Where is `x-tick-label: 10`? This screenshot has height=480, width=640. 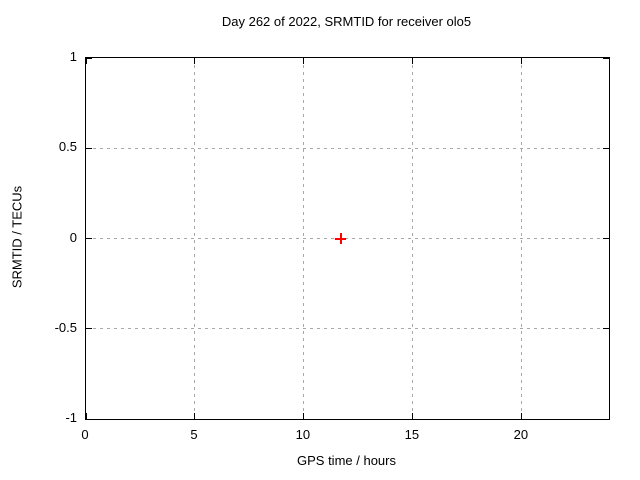 x-tick-label: 10 is located at coordinates (303, 434).